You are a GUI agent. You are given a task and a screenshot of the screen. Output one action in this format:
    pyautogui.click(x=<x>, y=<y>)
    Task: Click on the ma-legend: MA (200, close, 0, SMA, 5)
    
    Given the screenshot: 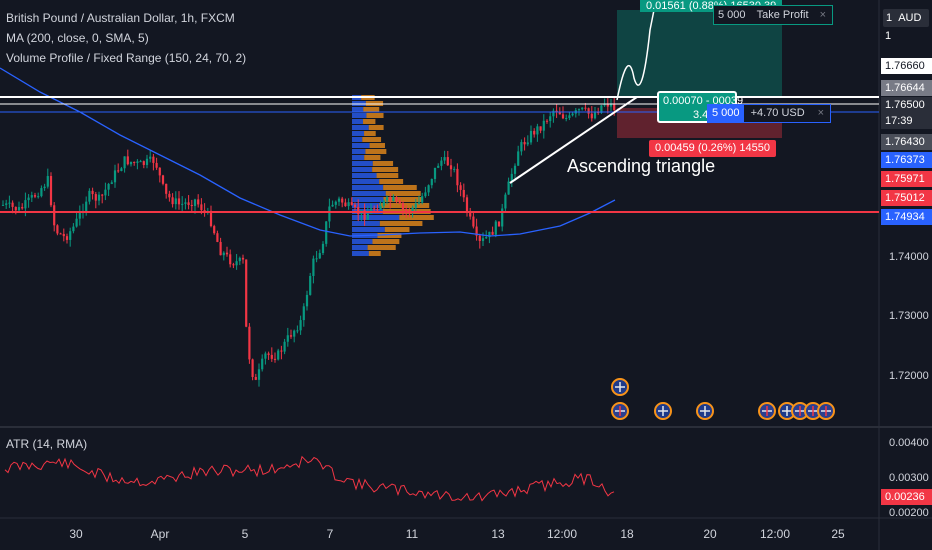 What is the action you would take?
    pyautogui.click(x=77, y=38)
    